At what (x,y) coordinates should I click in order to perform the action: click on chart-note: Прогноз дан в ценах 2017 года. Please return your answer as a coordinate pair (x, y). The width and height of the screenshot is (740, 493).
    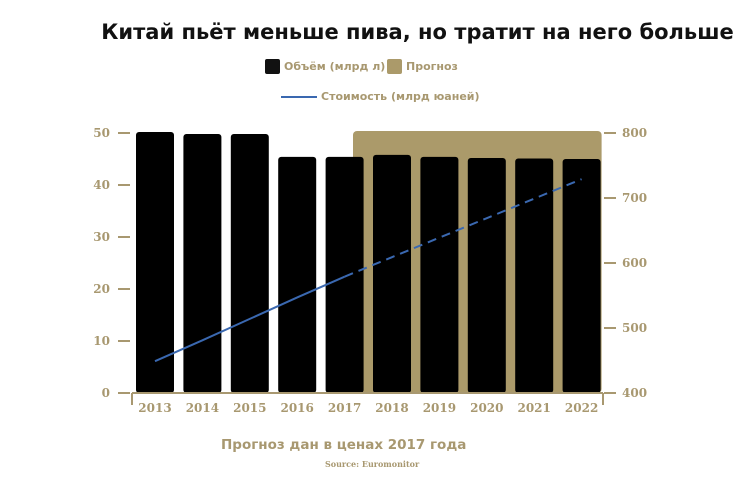
    Looking at the image, I should click on (344, 445).